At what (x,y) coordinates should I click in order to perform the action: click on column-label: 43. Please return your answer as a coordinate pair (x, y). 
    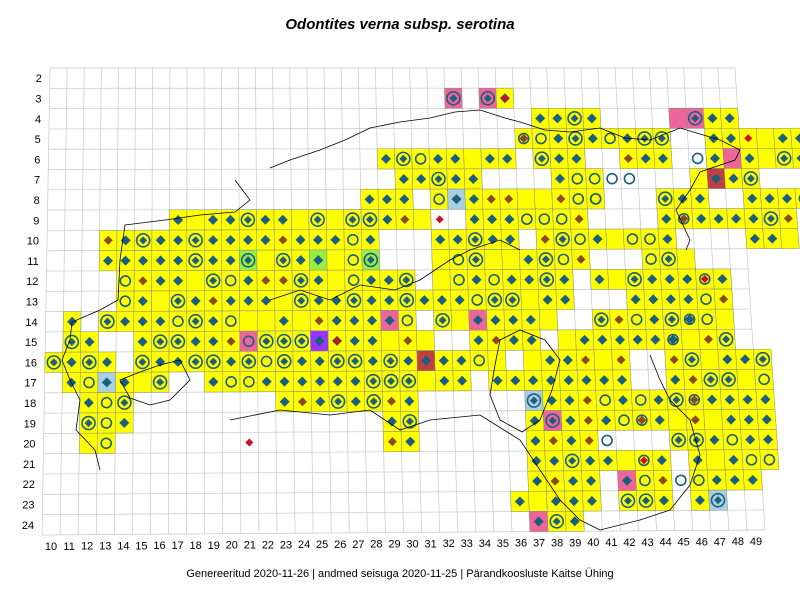
    Looking at the image, I should click on (647, 543).